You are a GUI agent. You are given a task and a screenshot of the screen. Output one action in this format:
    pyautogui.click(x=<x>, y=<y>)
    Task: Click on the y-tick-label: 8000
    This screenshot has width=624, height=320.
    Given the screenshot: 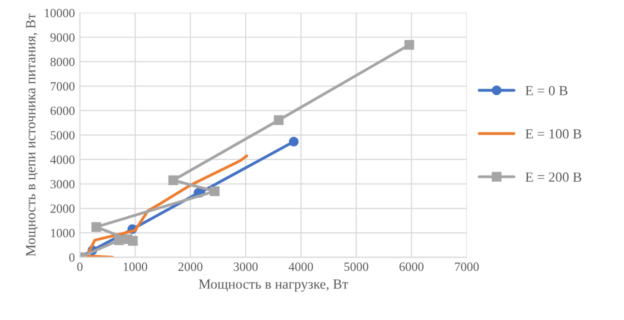 What is the action you would take?
    pyautogui.click(x=62, y=62)
    